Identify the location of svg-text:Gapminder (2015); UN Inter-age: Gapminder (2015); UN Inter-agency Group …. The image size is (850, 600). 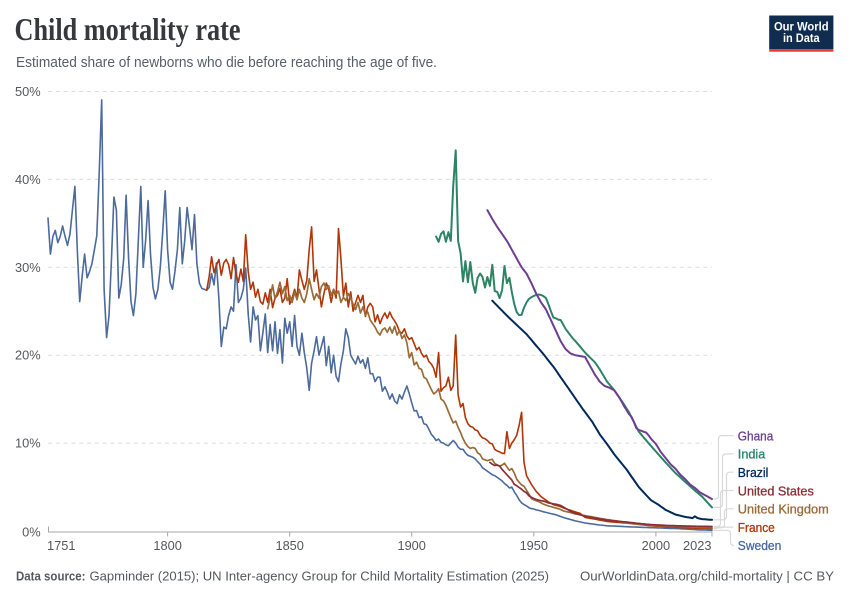
(320, 577).